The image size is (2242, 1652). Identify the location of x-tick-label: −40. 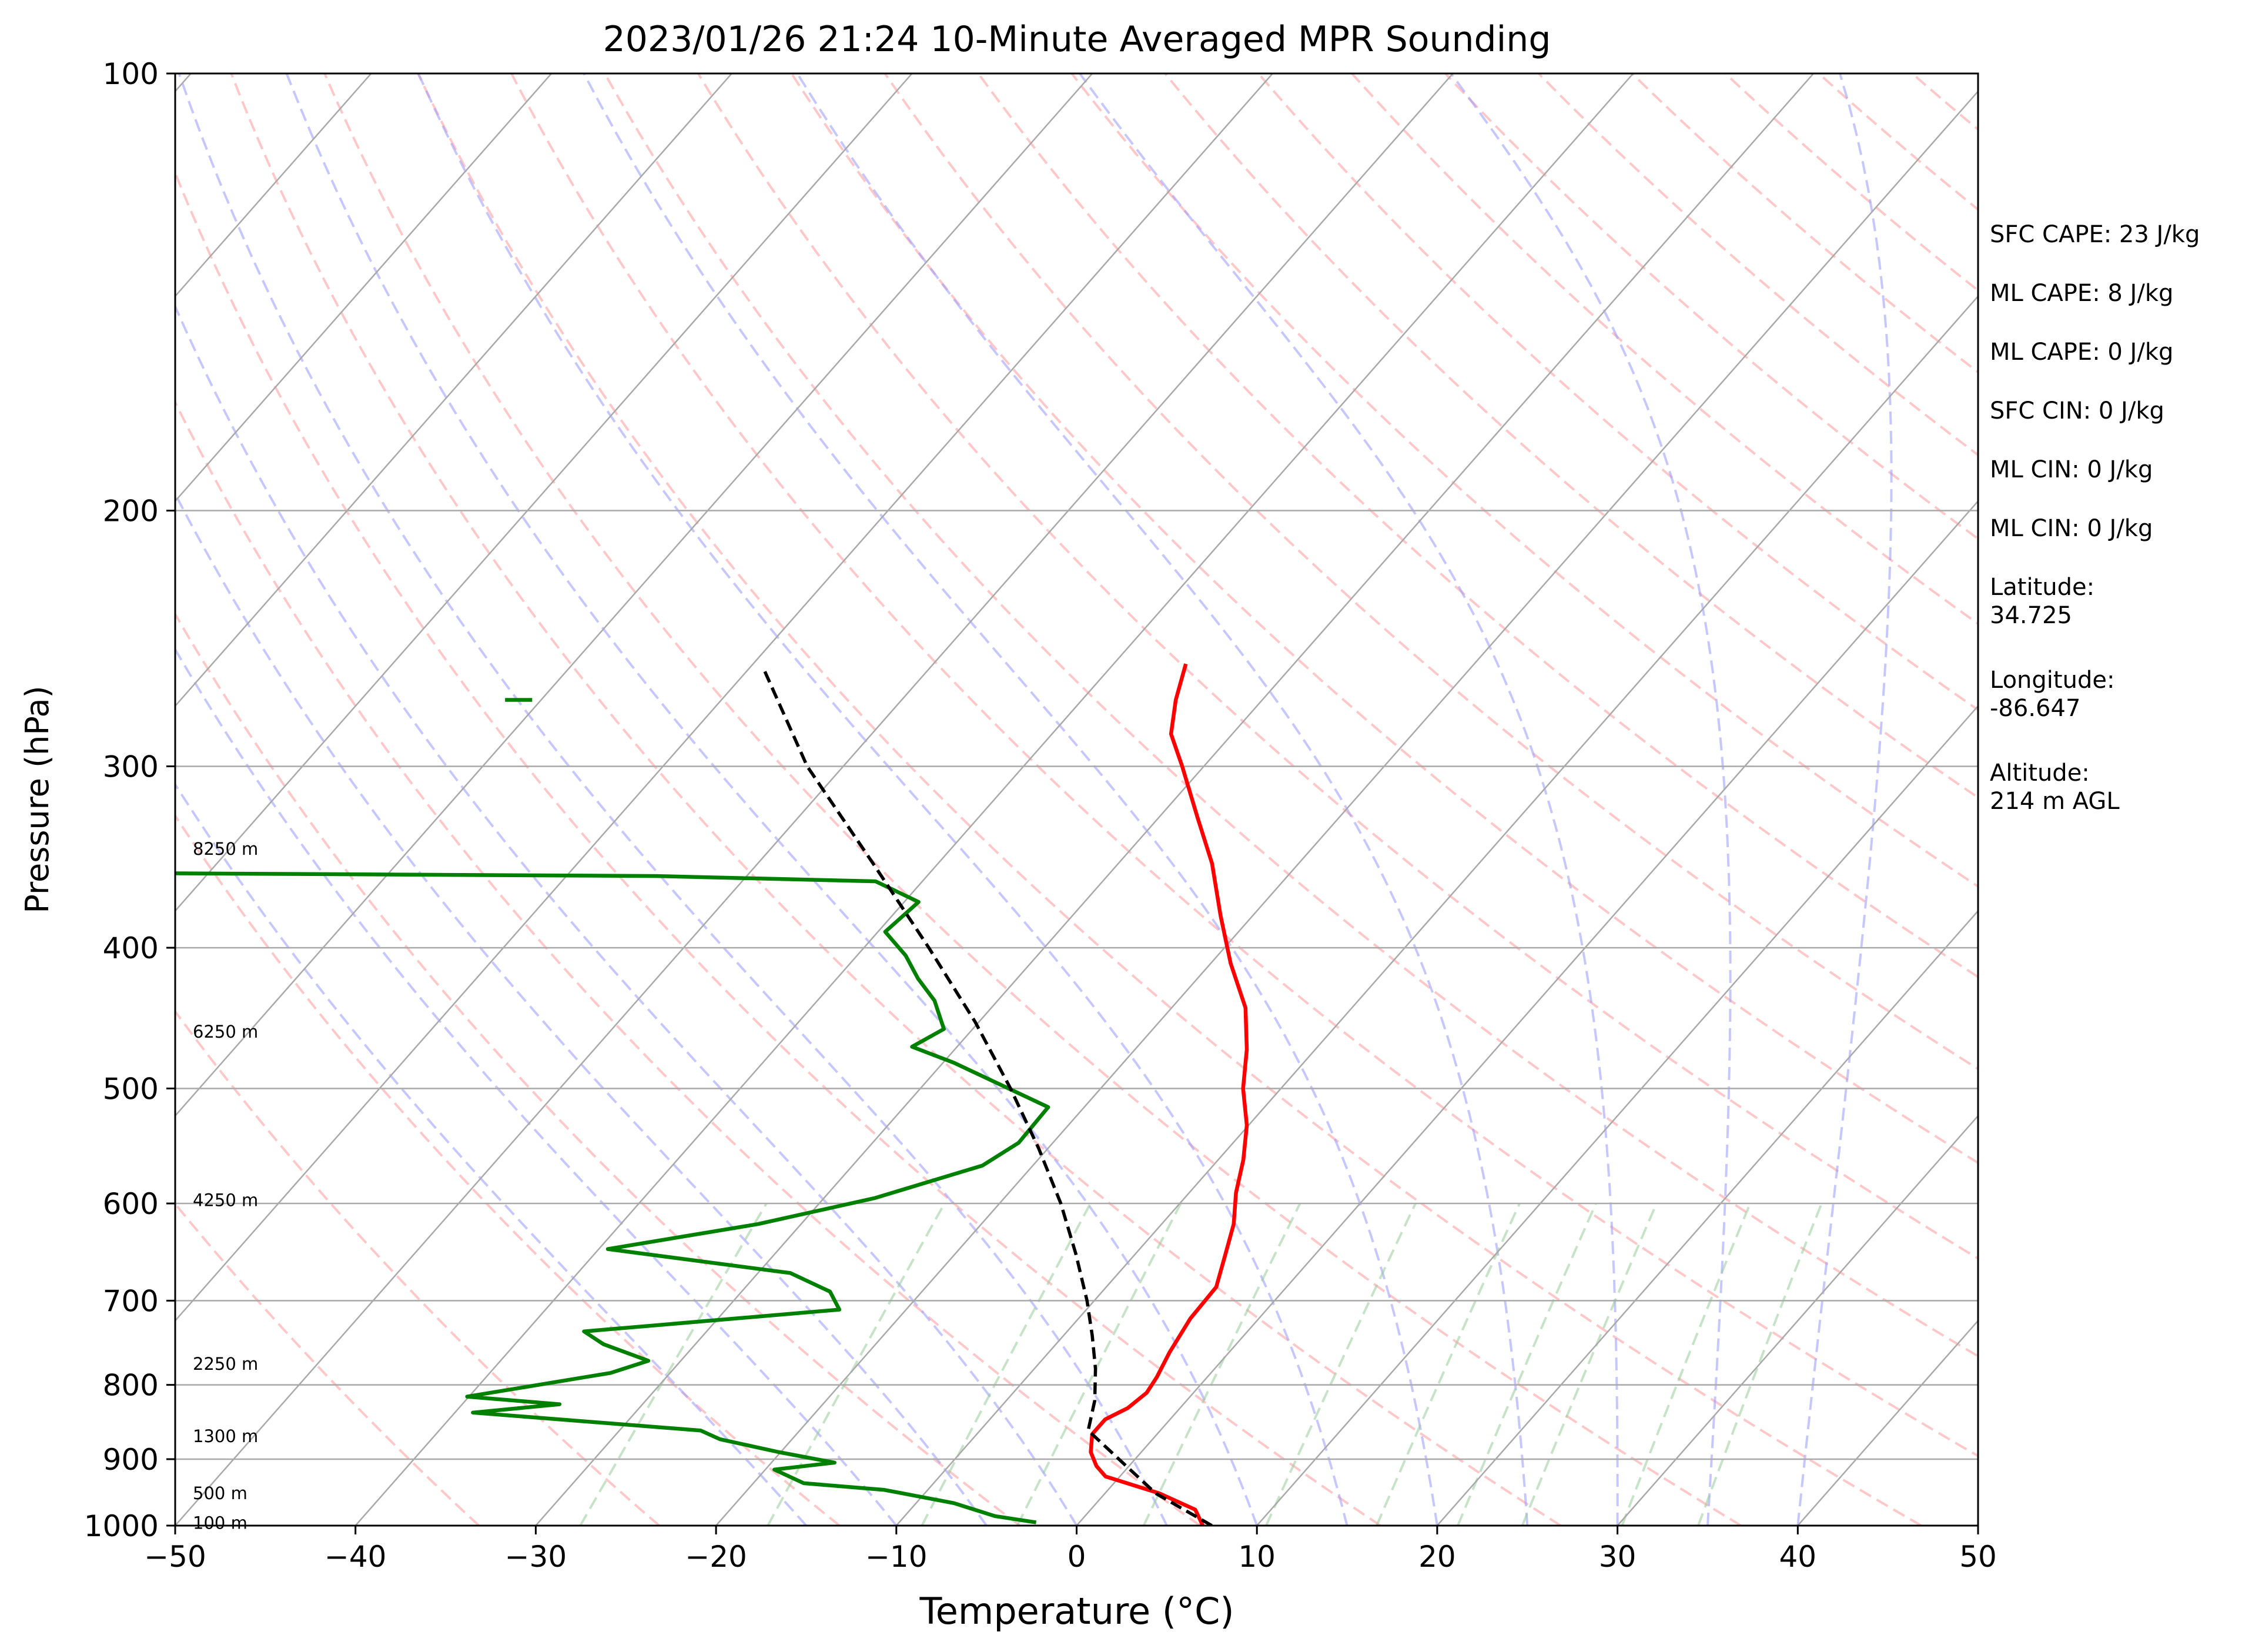
(356, 1557).